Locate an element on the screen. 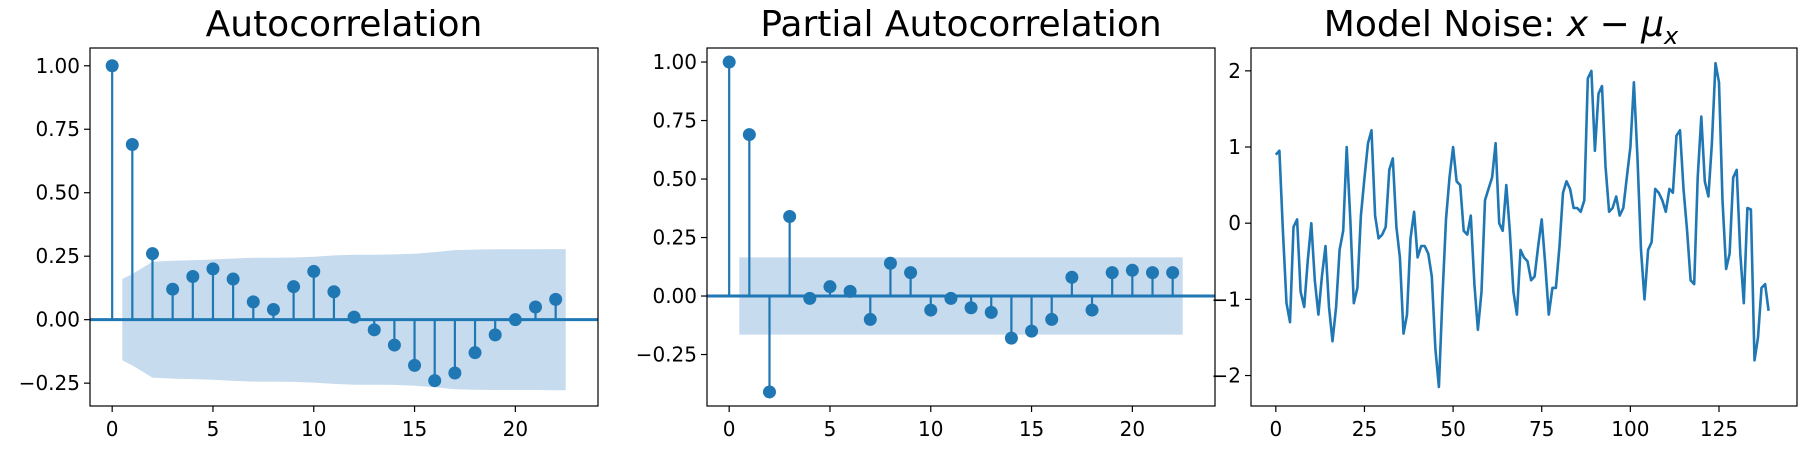 The width and height of the screenshot is (1800, 450). noise-title-math-minus: − is located at coordinates (1614, 24).